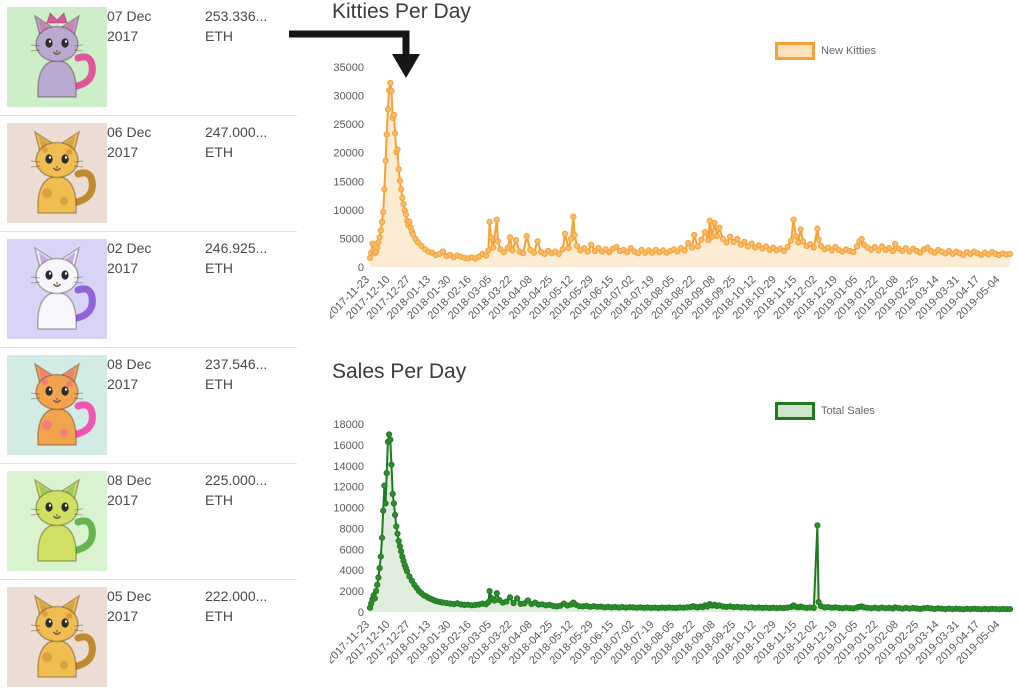  Describe the element at coordinates (352, 571) in the screenshot. I see `svg-text: 4000` at that location.